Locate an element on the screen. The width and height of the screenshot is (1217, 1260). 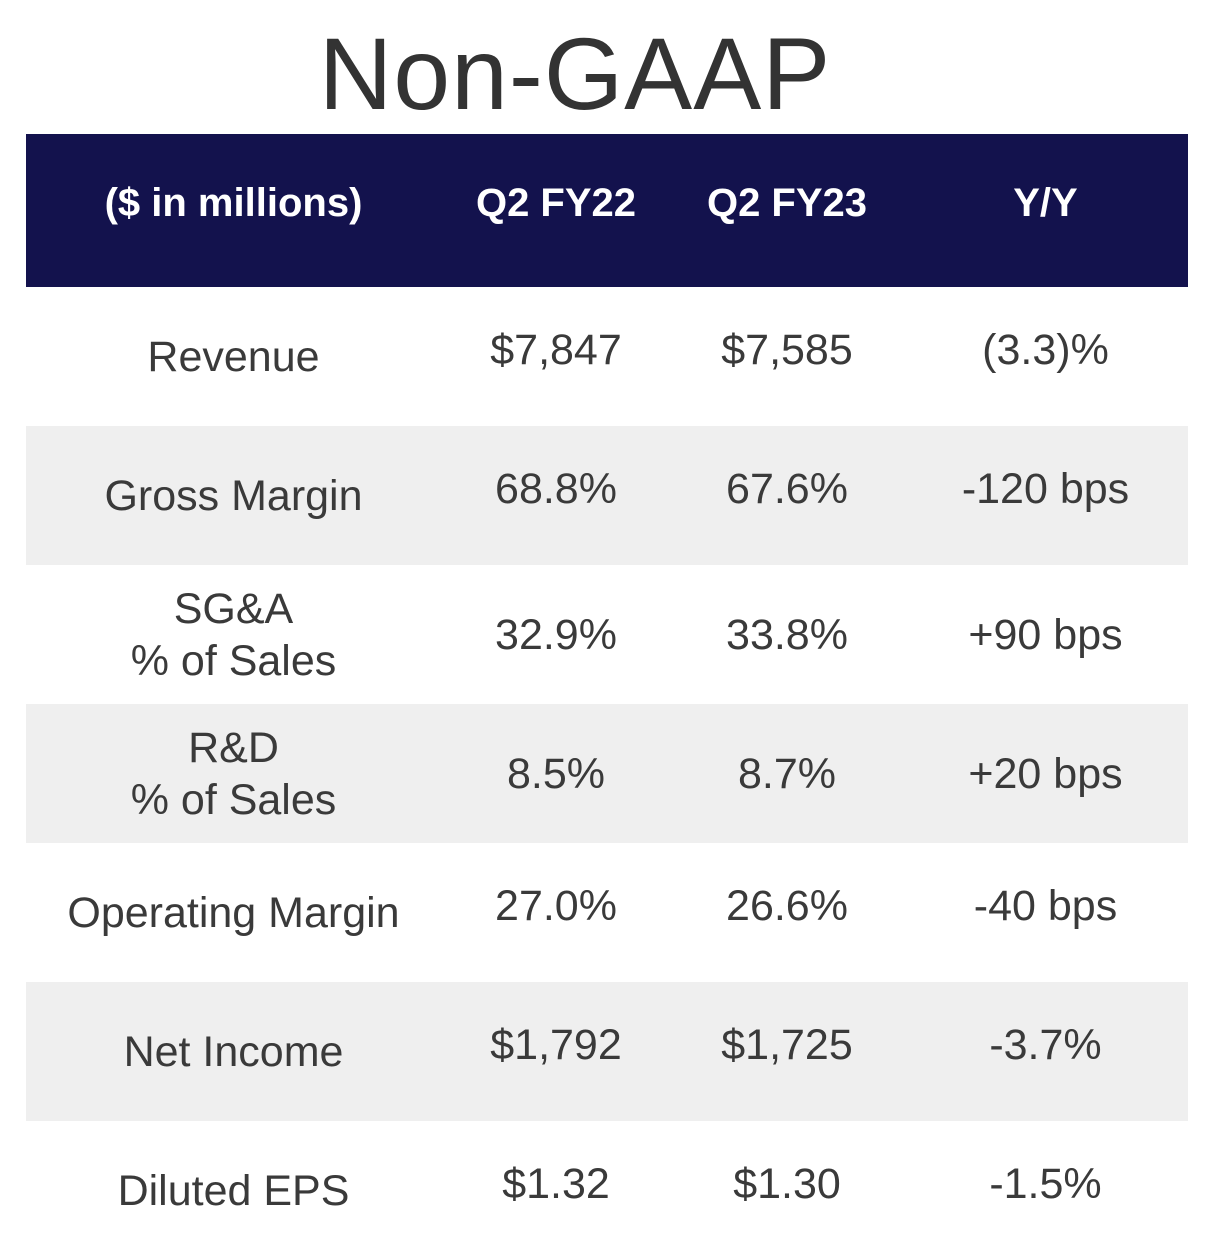
table-row: Net Income $1,792 $1,725 -3.7% is located at coordinates (607, 1051).